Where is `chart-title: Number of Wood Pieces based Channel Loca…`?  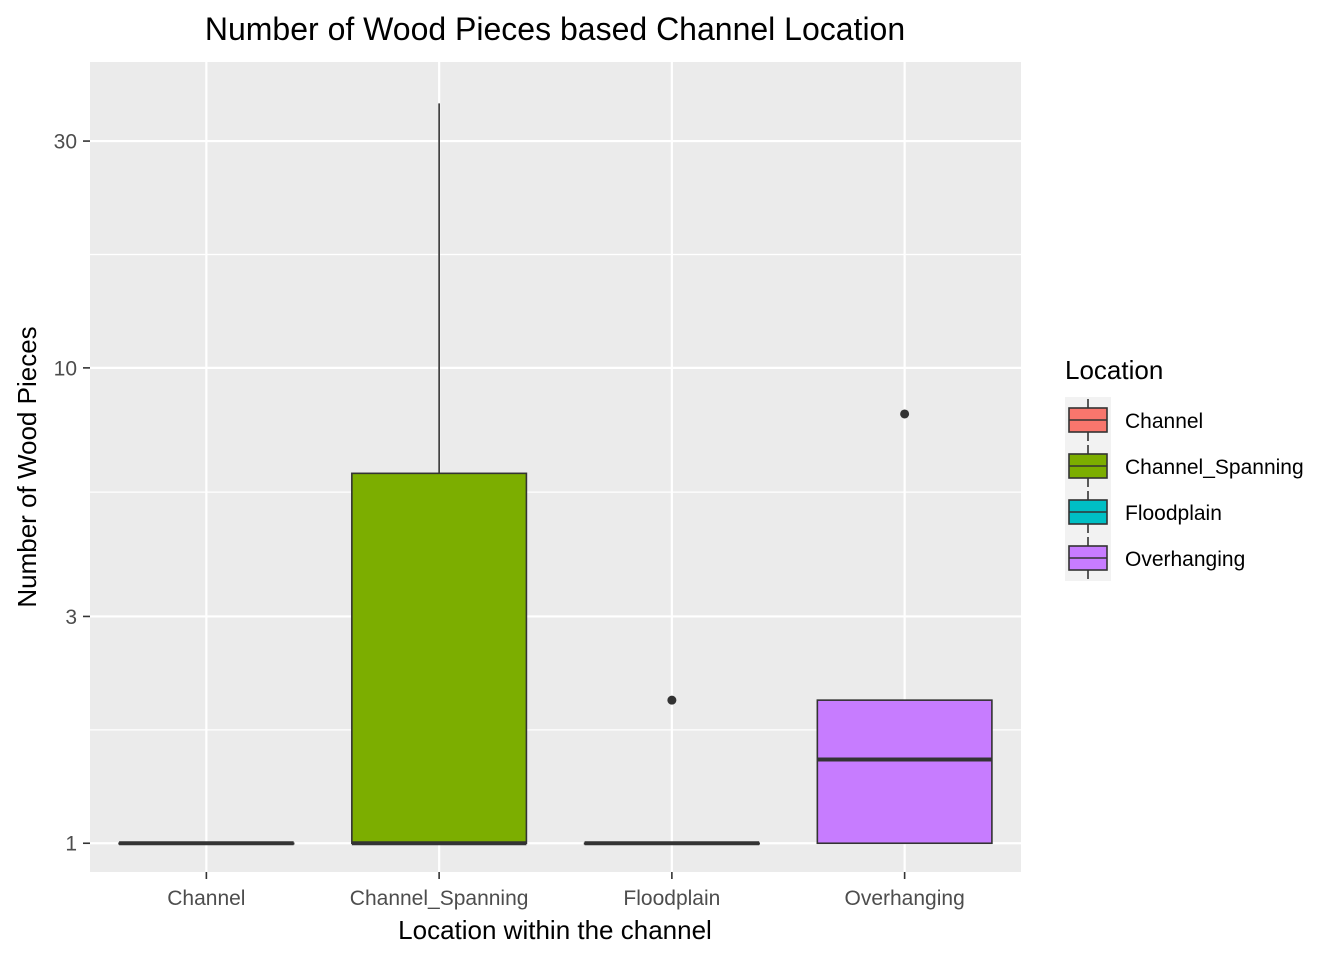
chart-title: Number of Wood Pieces based Channel Loca… is located at coordinates (555, 29).